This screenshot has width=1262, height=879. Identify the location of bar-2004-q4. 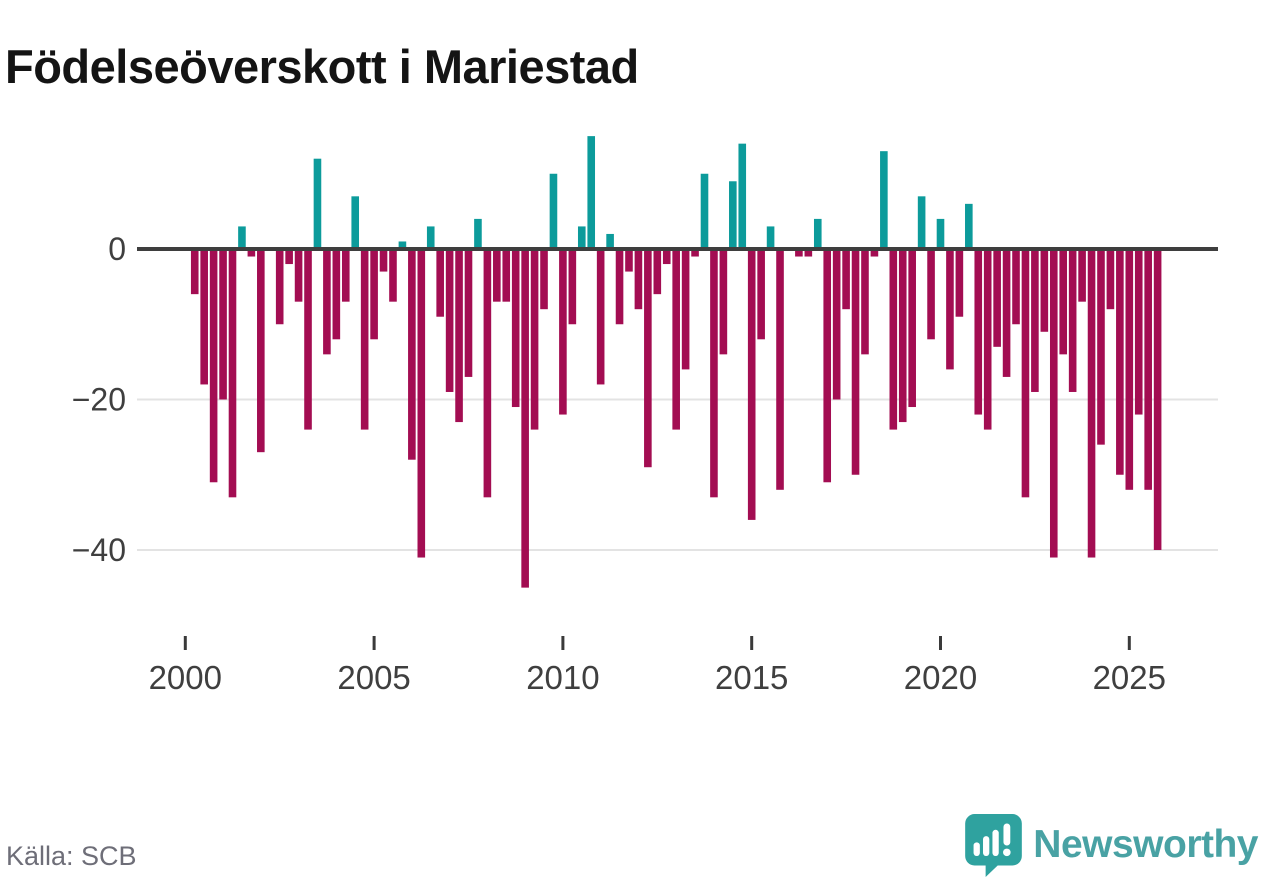
(364, 339).